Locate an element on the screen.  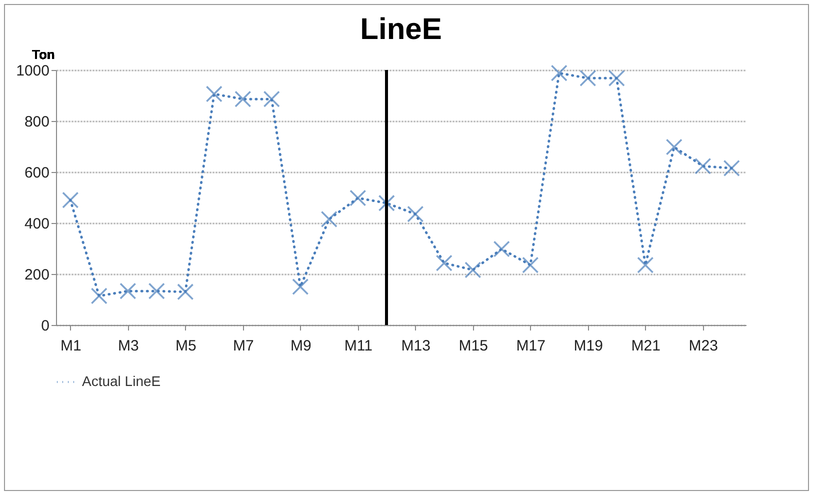
x-tick-label: M3 is located at coordinates (128, 346).